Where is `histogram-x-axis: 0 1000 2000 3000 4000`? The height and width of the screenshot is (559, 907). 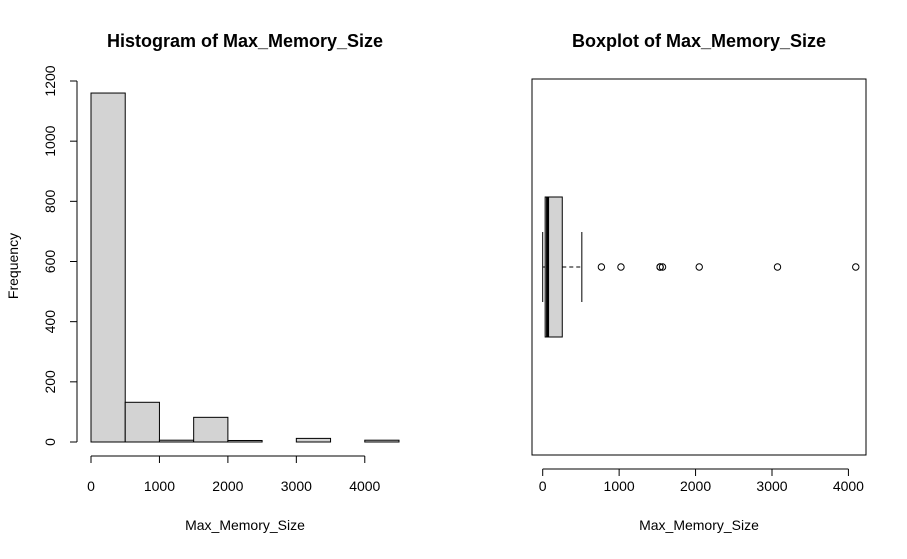
histogram-x-axis: 0 1000 2000 3000 4000 is located at coordinates (234, 474).